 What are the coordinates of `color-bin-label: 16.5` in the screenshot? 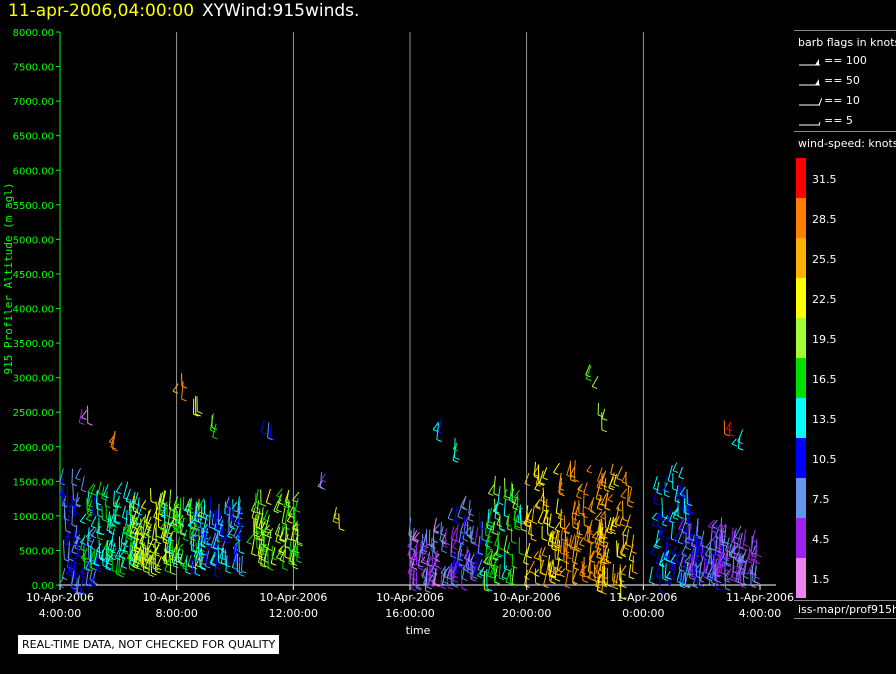 It's located at (824, 379).